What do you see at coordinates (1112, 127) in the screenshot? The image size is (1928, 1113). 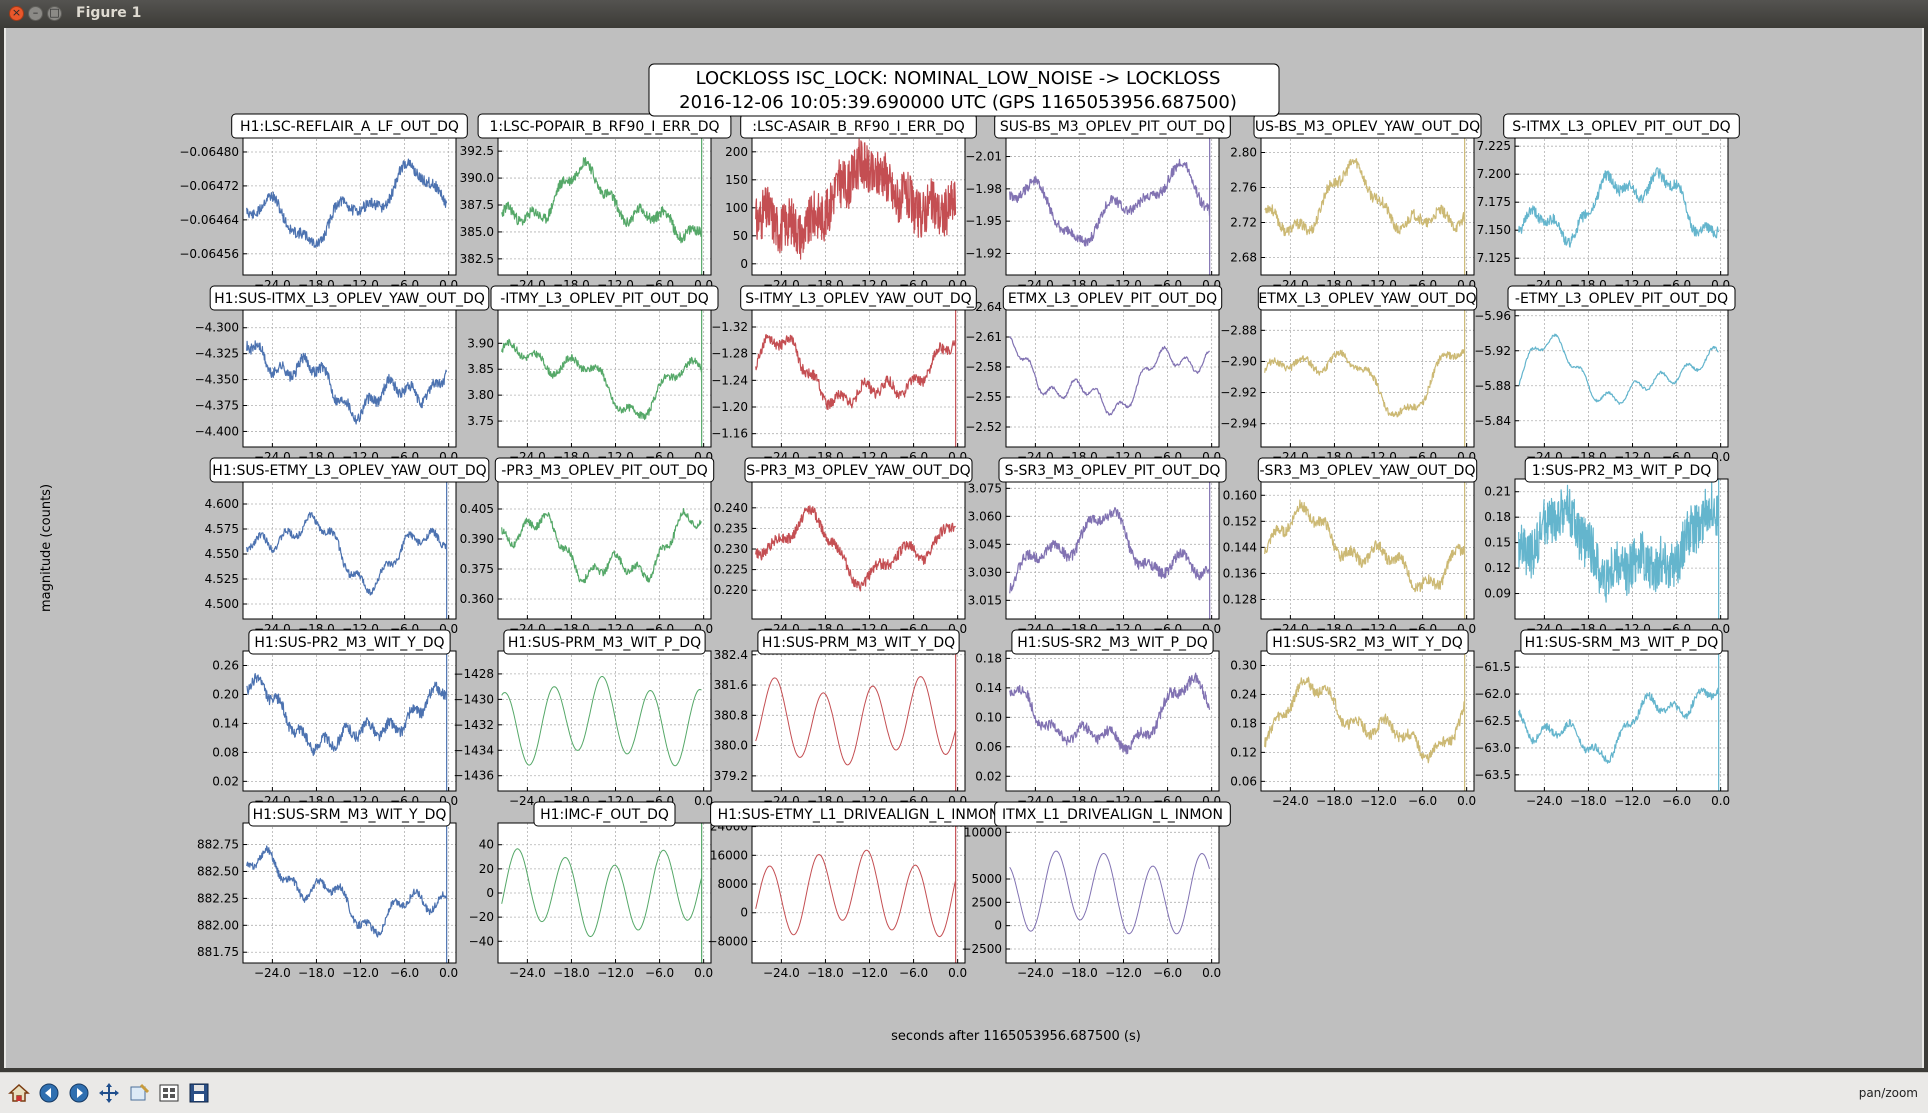 I see `subplot-title: SUS-BS_M3_OPLEV_PIT_OUT_DQ` at bounding box center [1112, 127].